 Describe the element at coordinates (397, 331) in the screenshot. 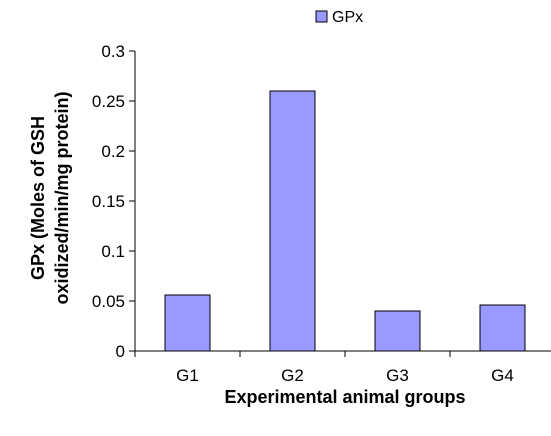

I see `bar-g3` at that location.